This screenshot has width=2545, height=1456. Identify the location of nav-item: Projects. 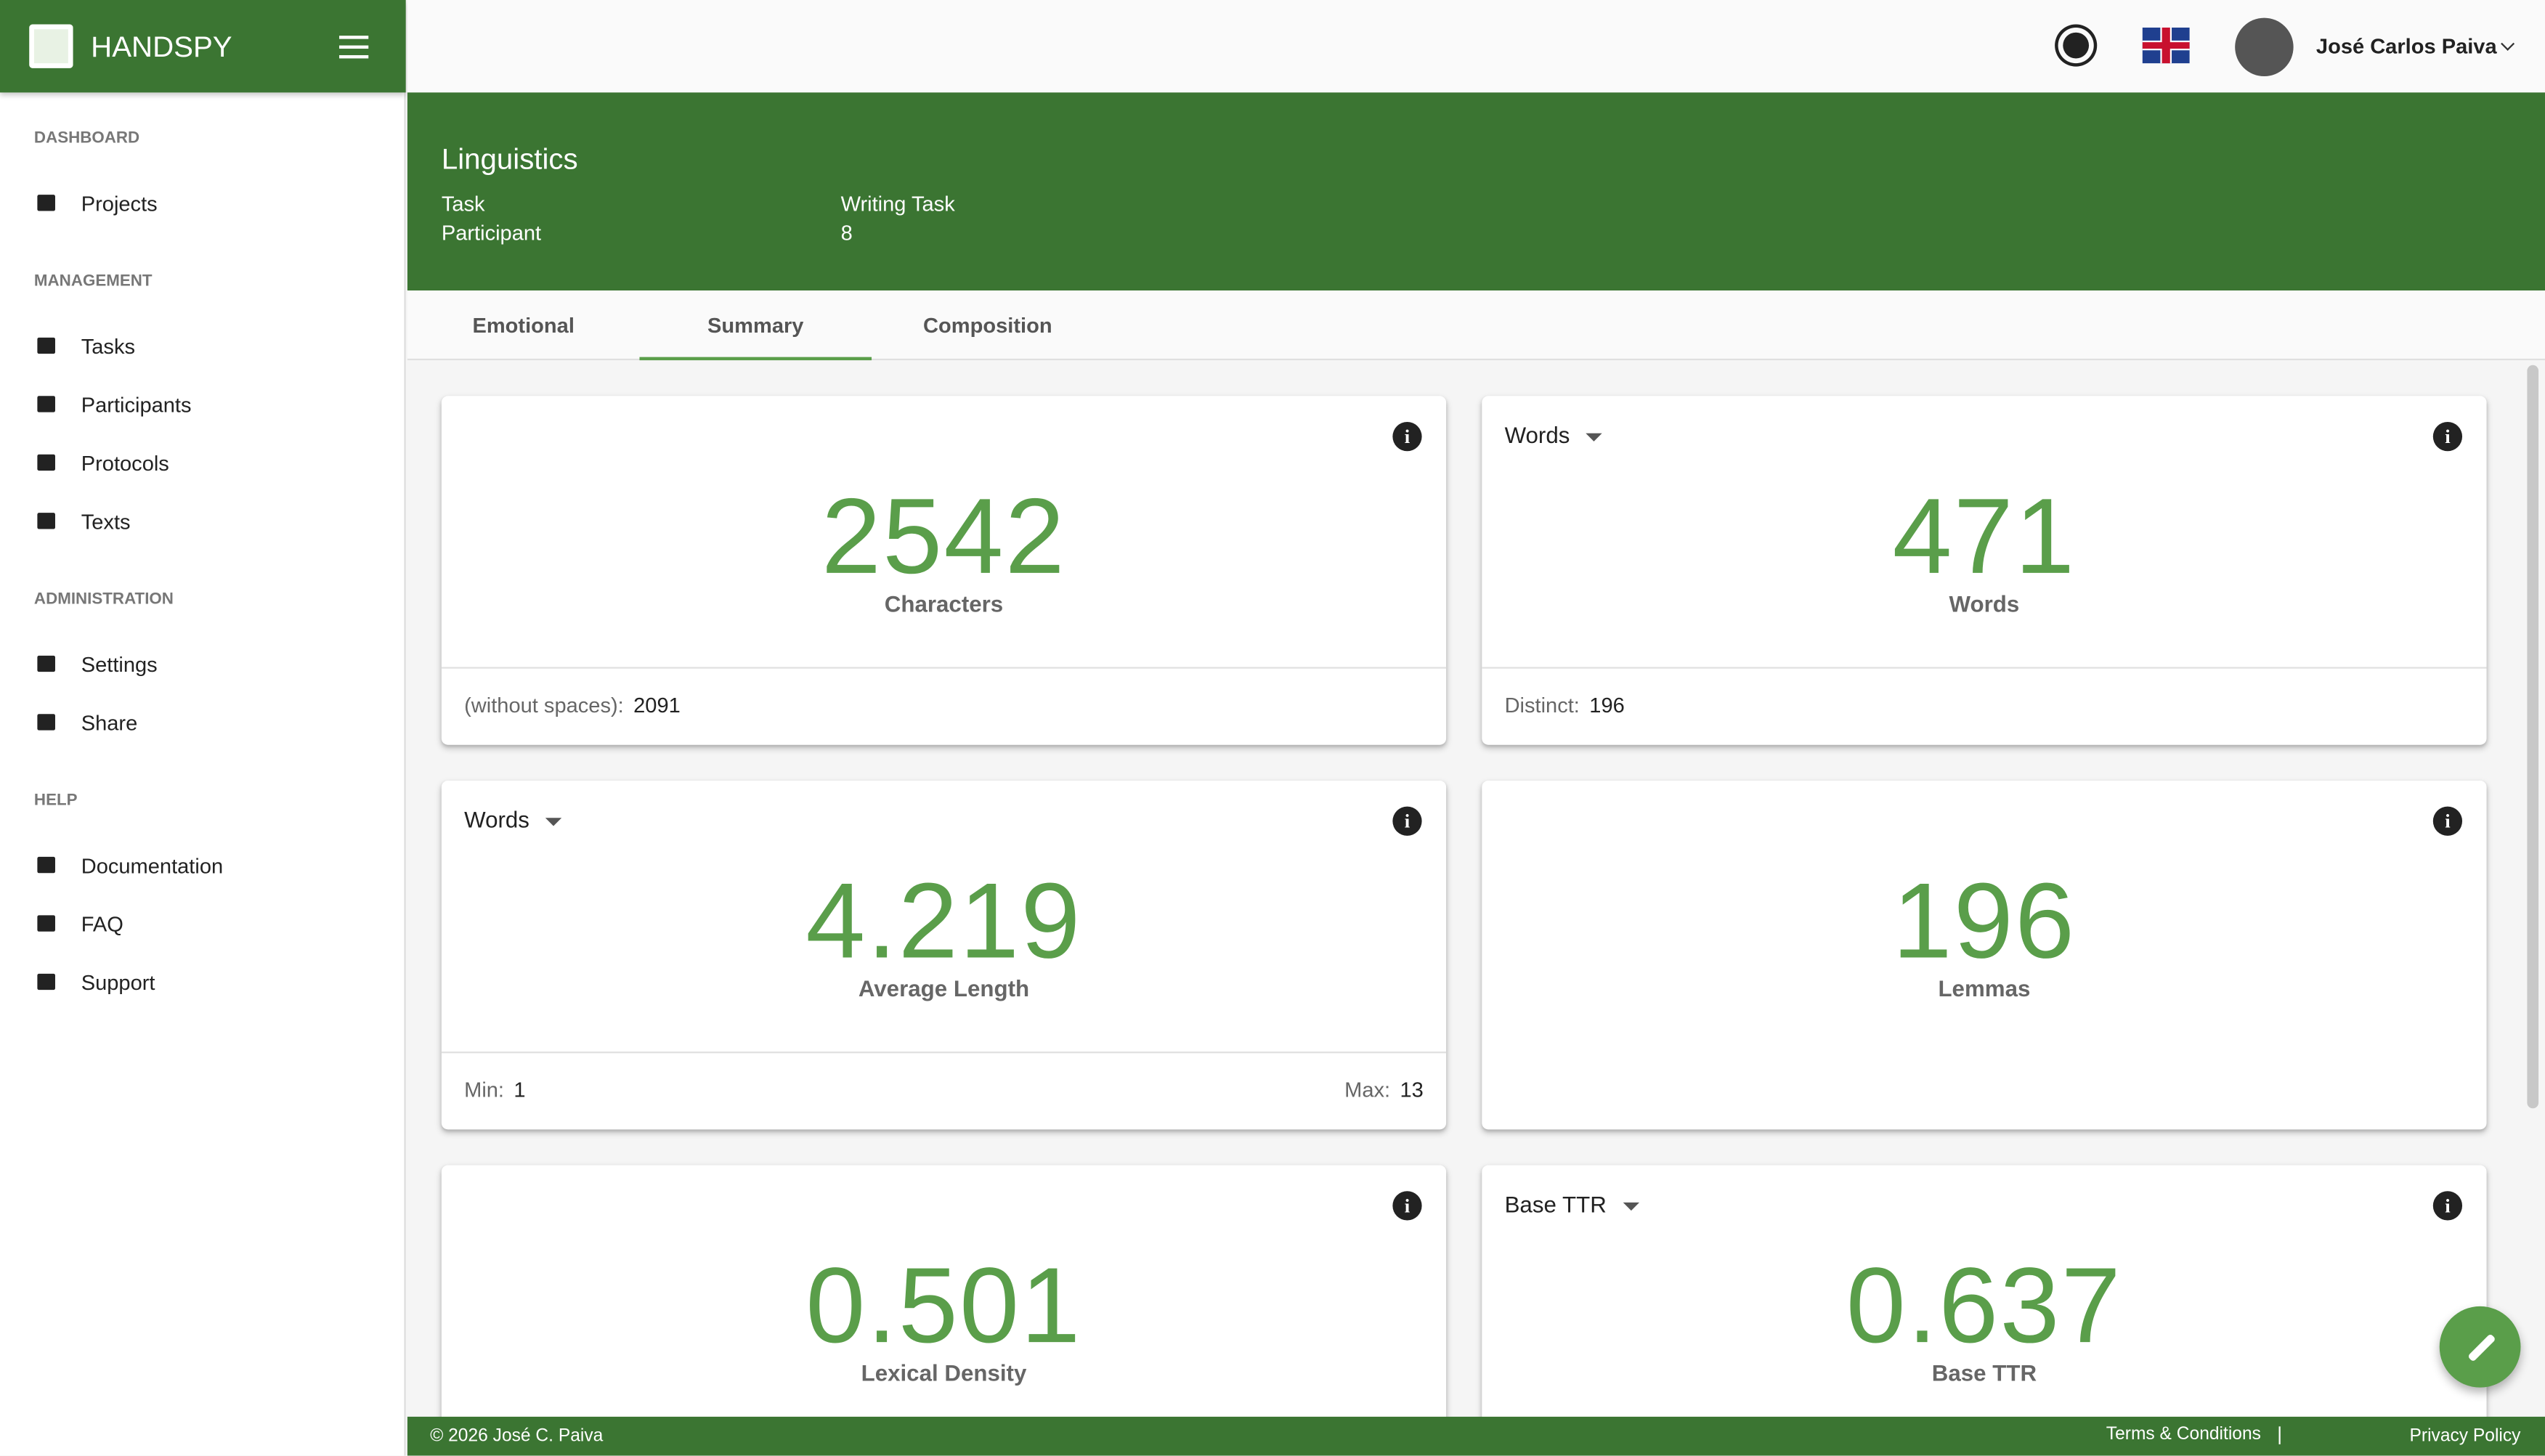
(202, 203).